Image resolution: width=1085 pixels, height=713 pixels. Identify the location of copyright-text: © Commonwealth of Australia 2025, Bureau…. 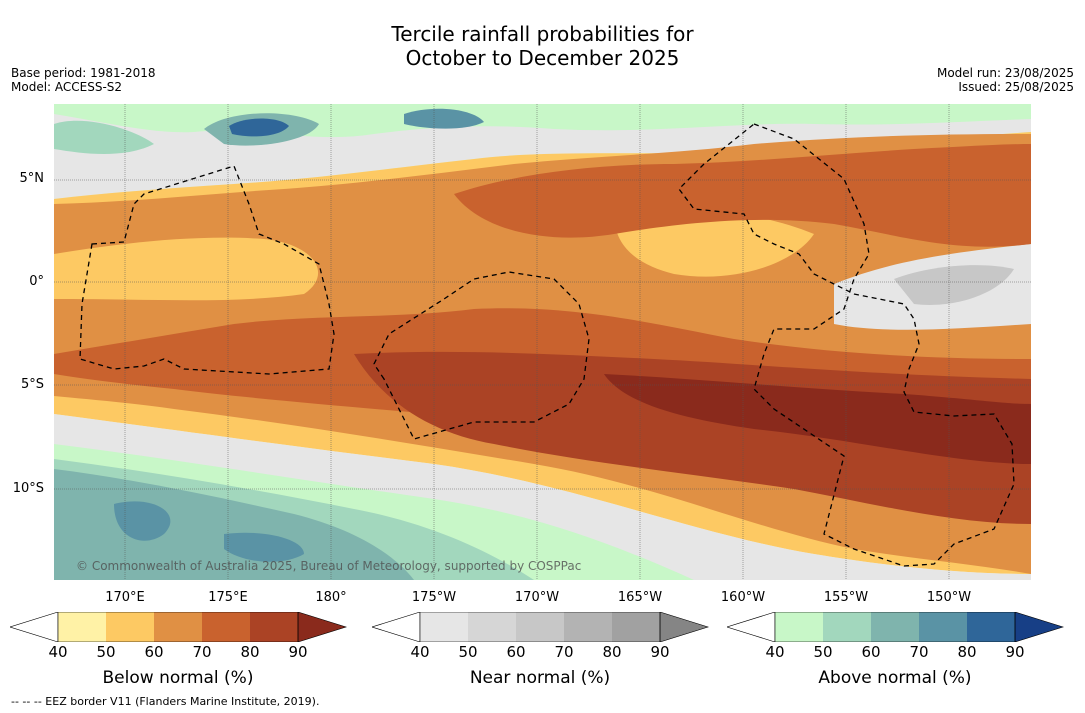
(328, 566).